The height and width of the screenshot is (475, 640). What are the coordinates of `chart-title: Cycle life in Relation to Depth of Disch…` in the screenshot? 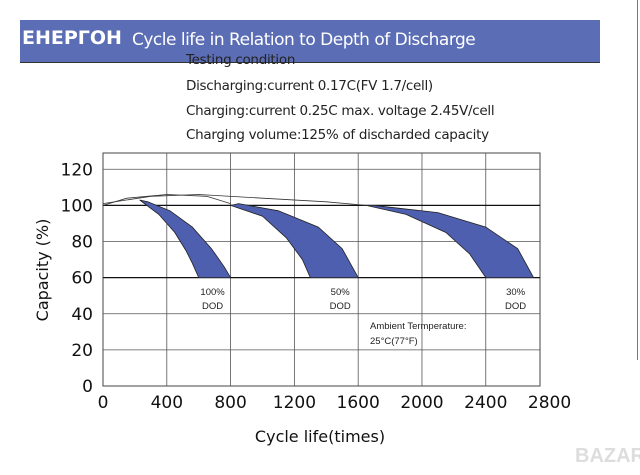 It's located at (304, 40).